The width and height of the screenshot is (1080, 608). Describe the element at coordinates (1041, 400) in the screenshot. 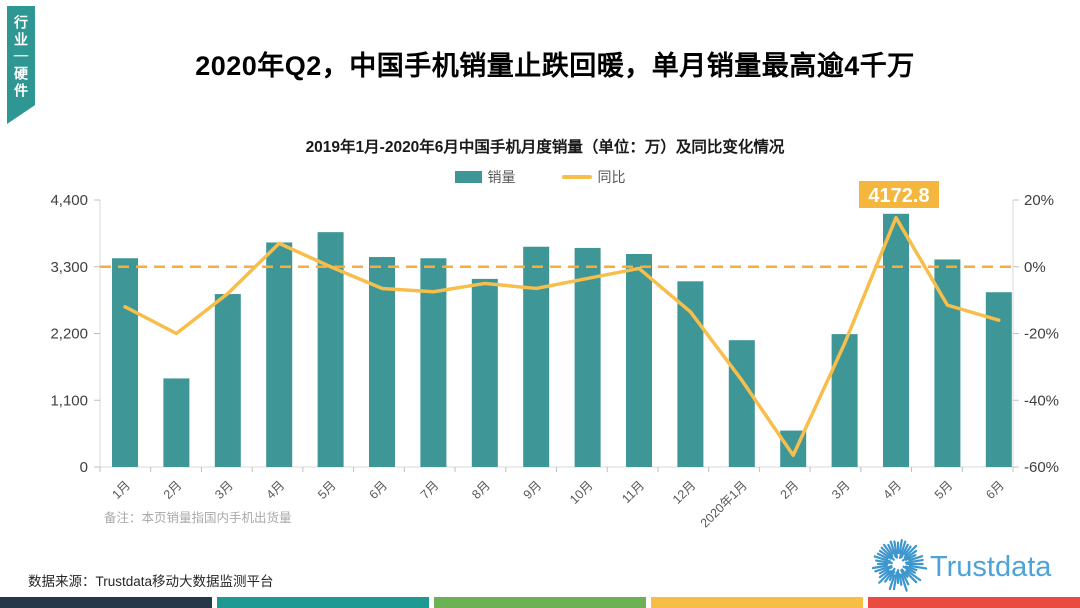

I see `y-axis-label-right: -40%` at that location.